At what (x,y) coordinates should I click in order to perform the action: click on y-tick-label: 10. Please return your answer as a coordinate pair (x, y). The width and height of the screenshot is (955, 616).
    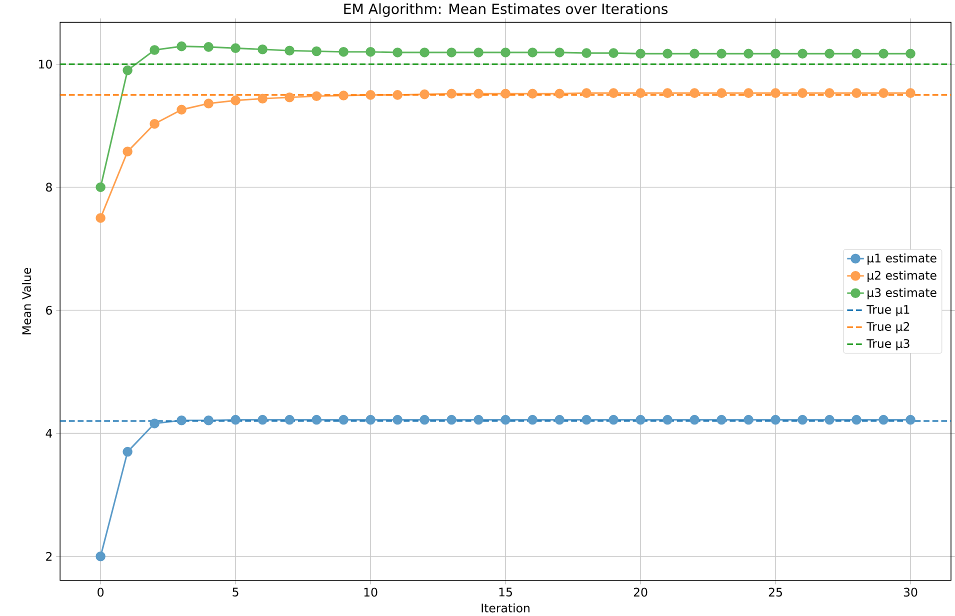
    Looking at the image, I should click on (45, 64).